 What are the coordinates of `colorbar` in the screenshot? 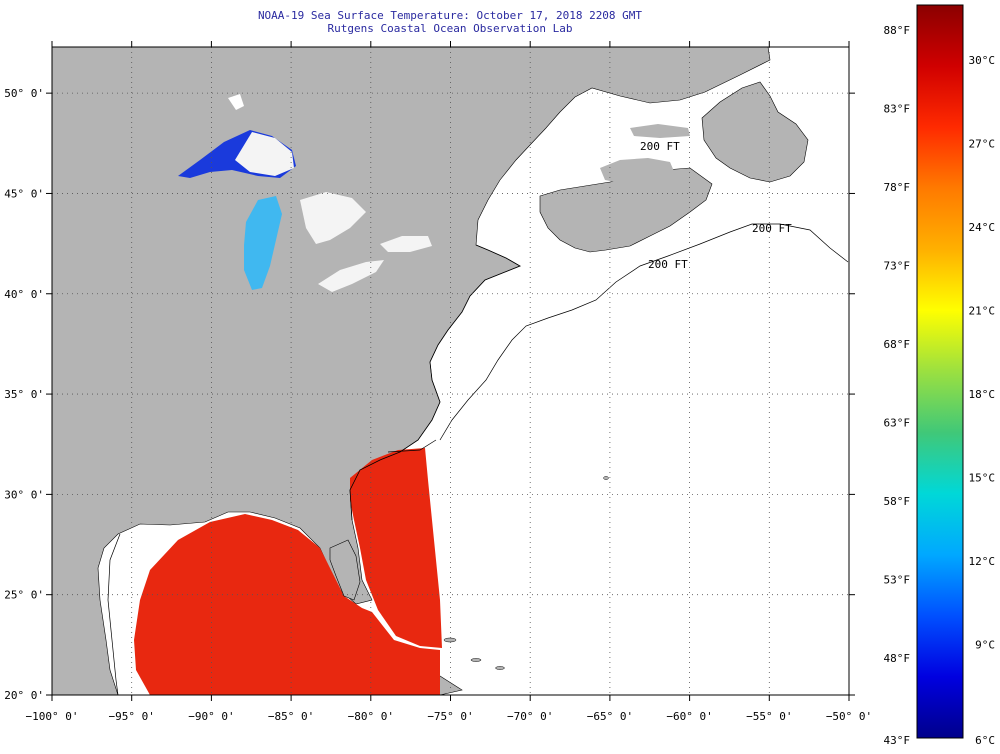 It's located at (940, 371).